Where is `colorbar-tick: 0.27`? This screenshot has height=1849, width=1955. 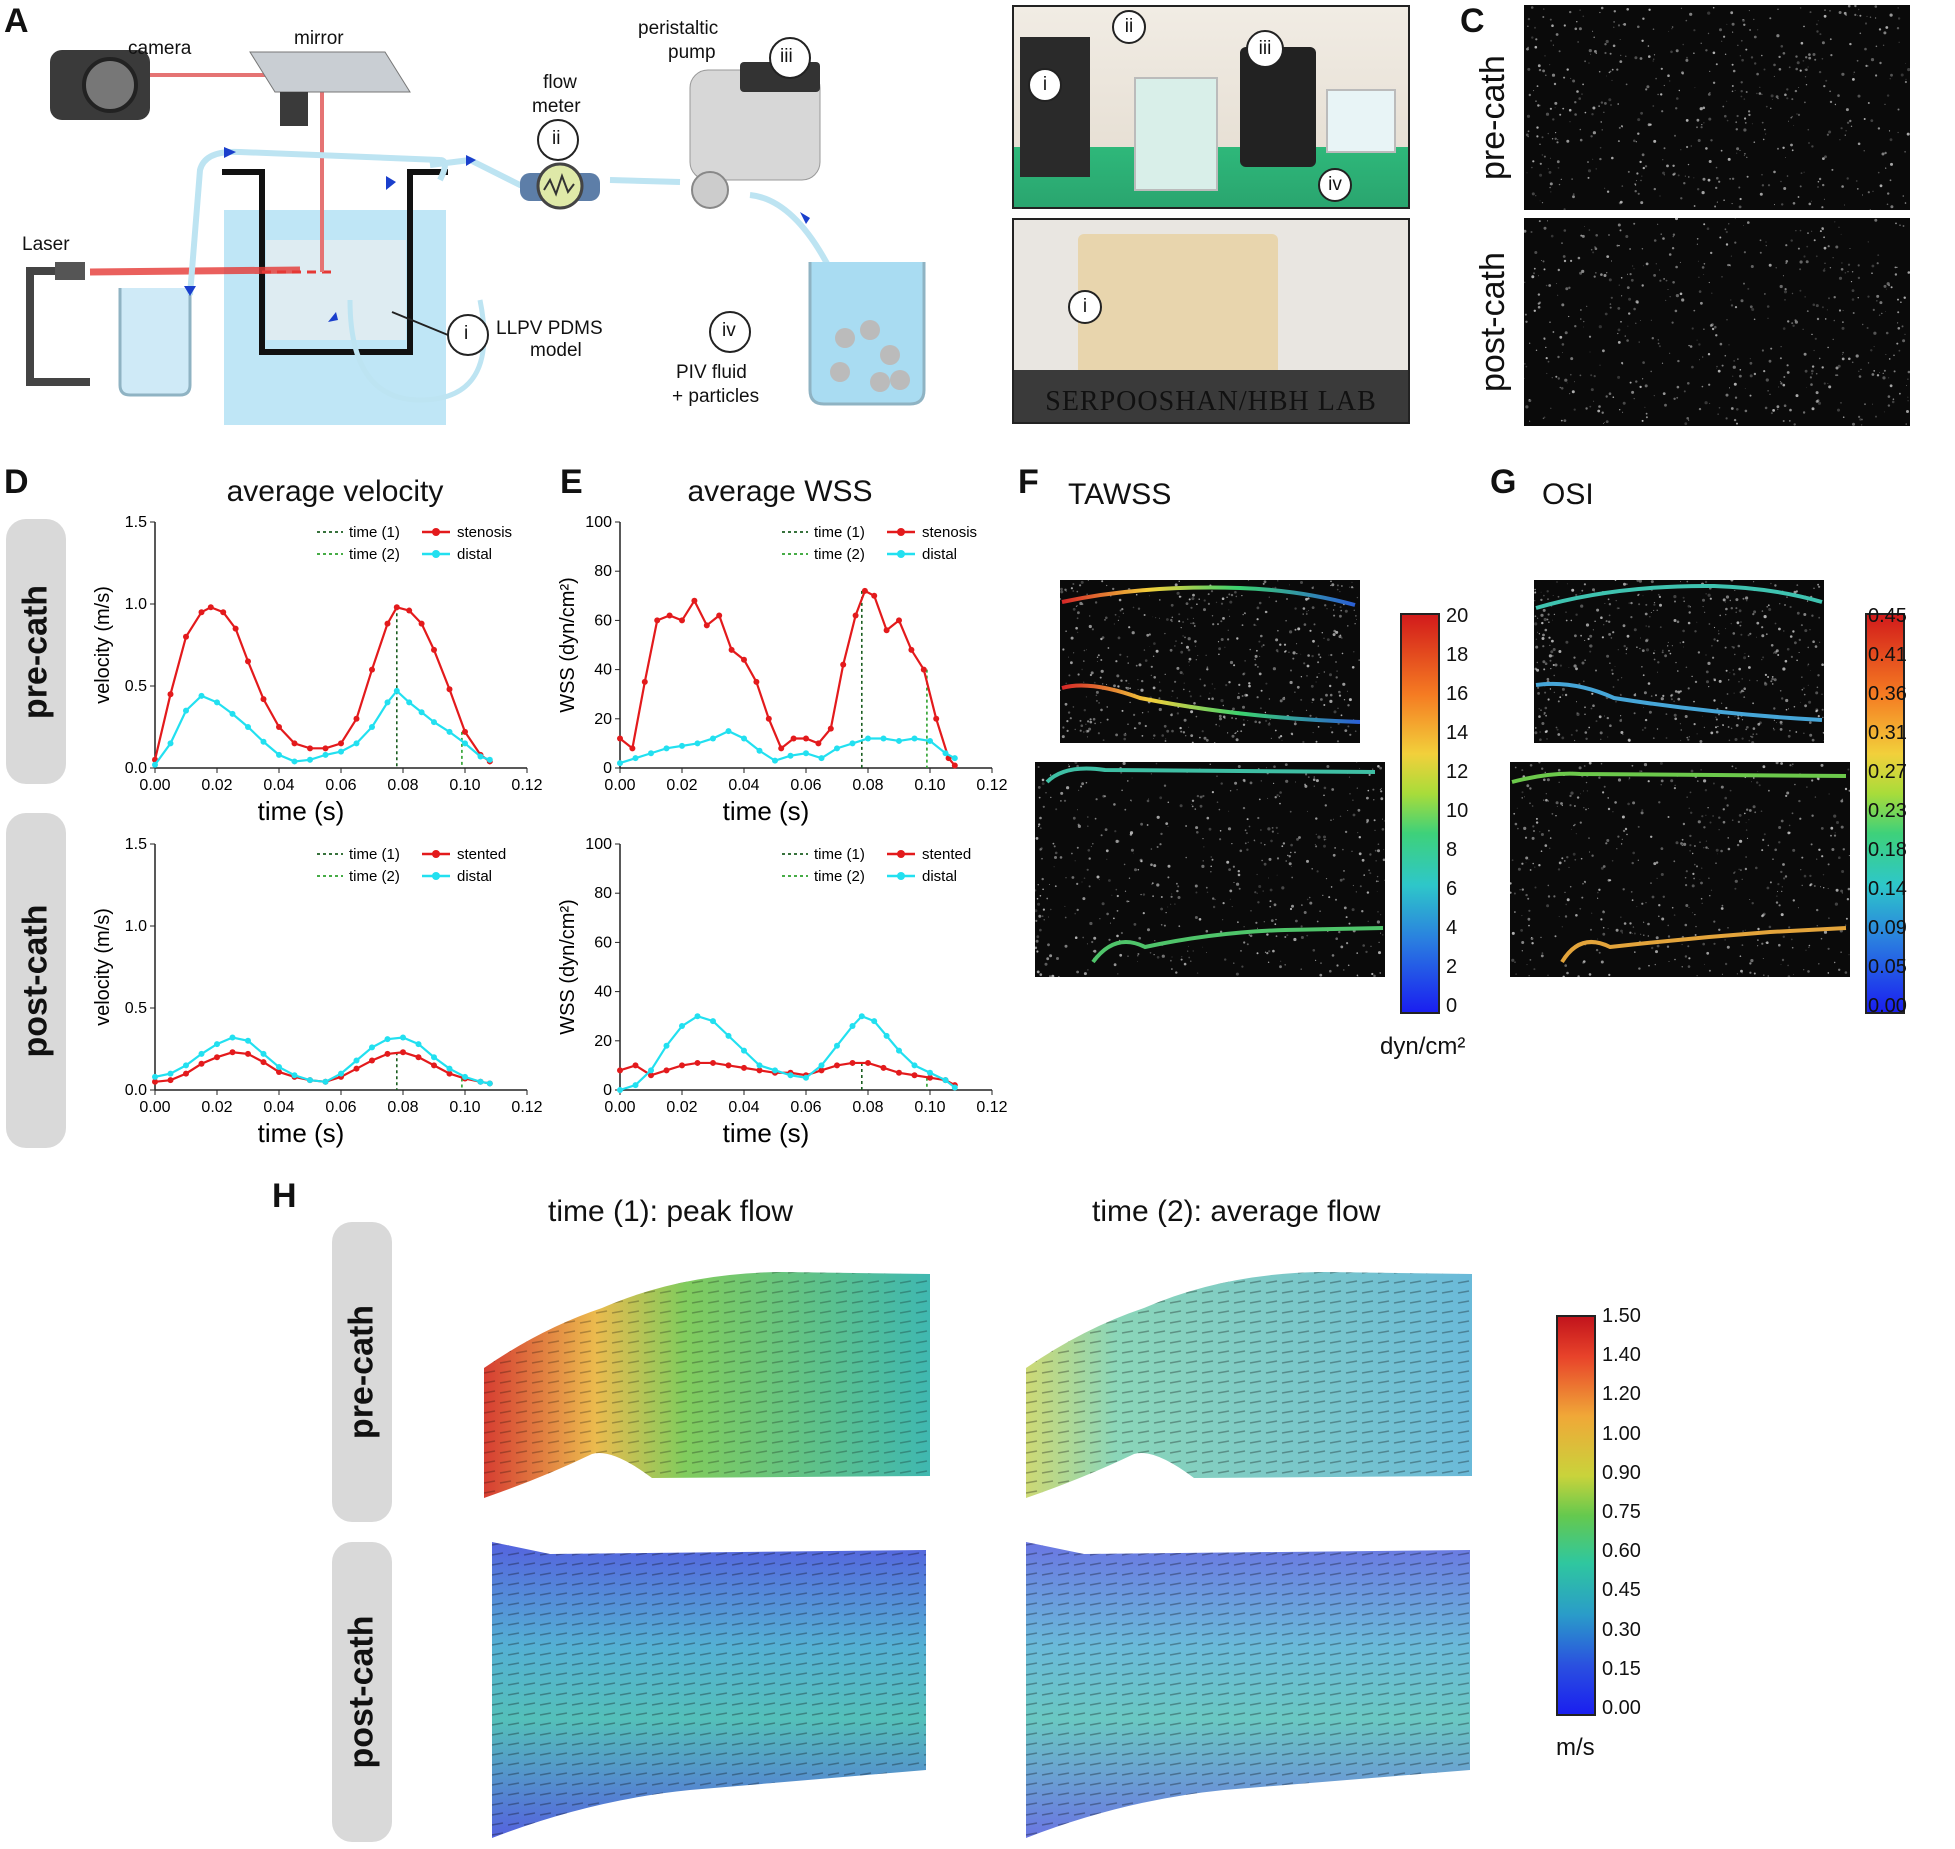
colorbar-tick: 0.27 is located at coordinates (1887, 772).